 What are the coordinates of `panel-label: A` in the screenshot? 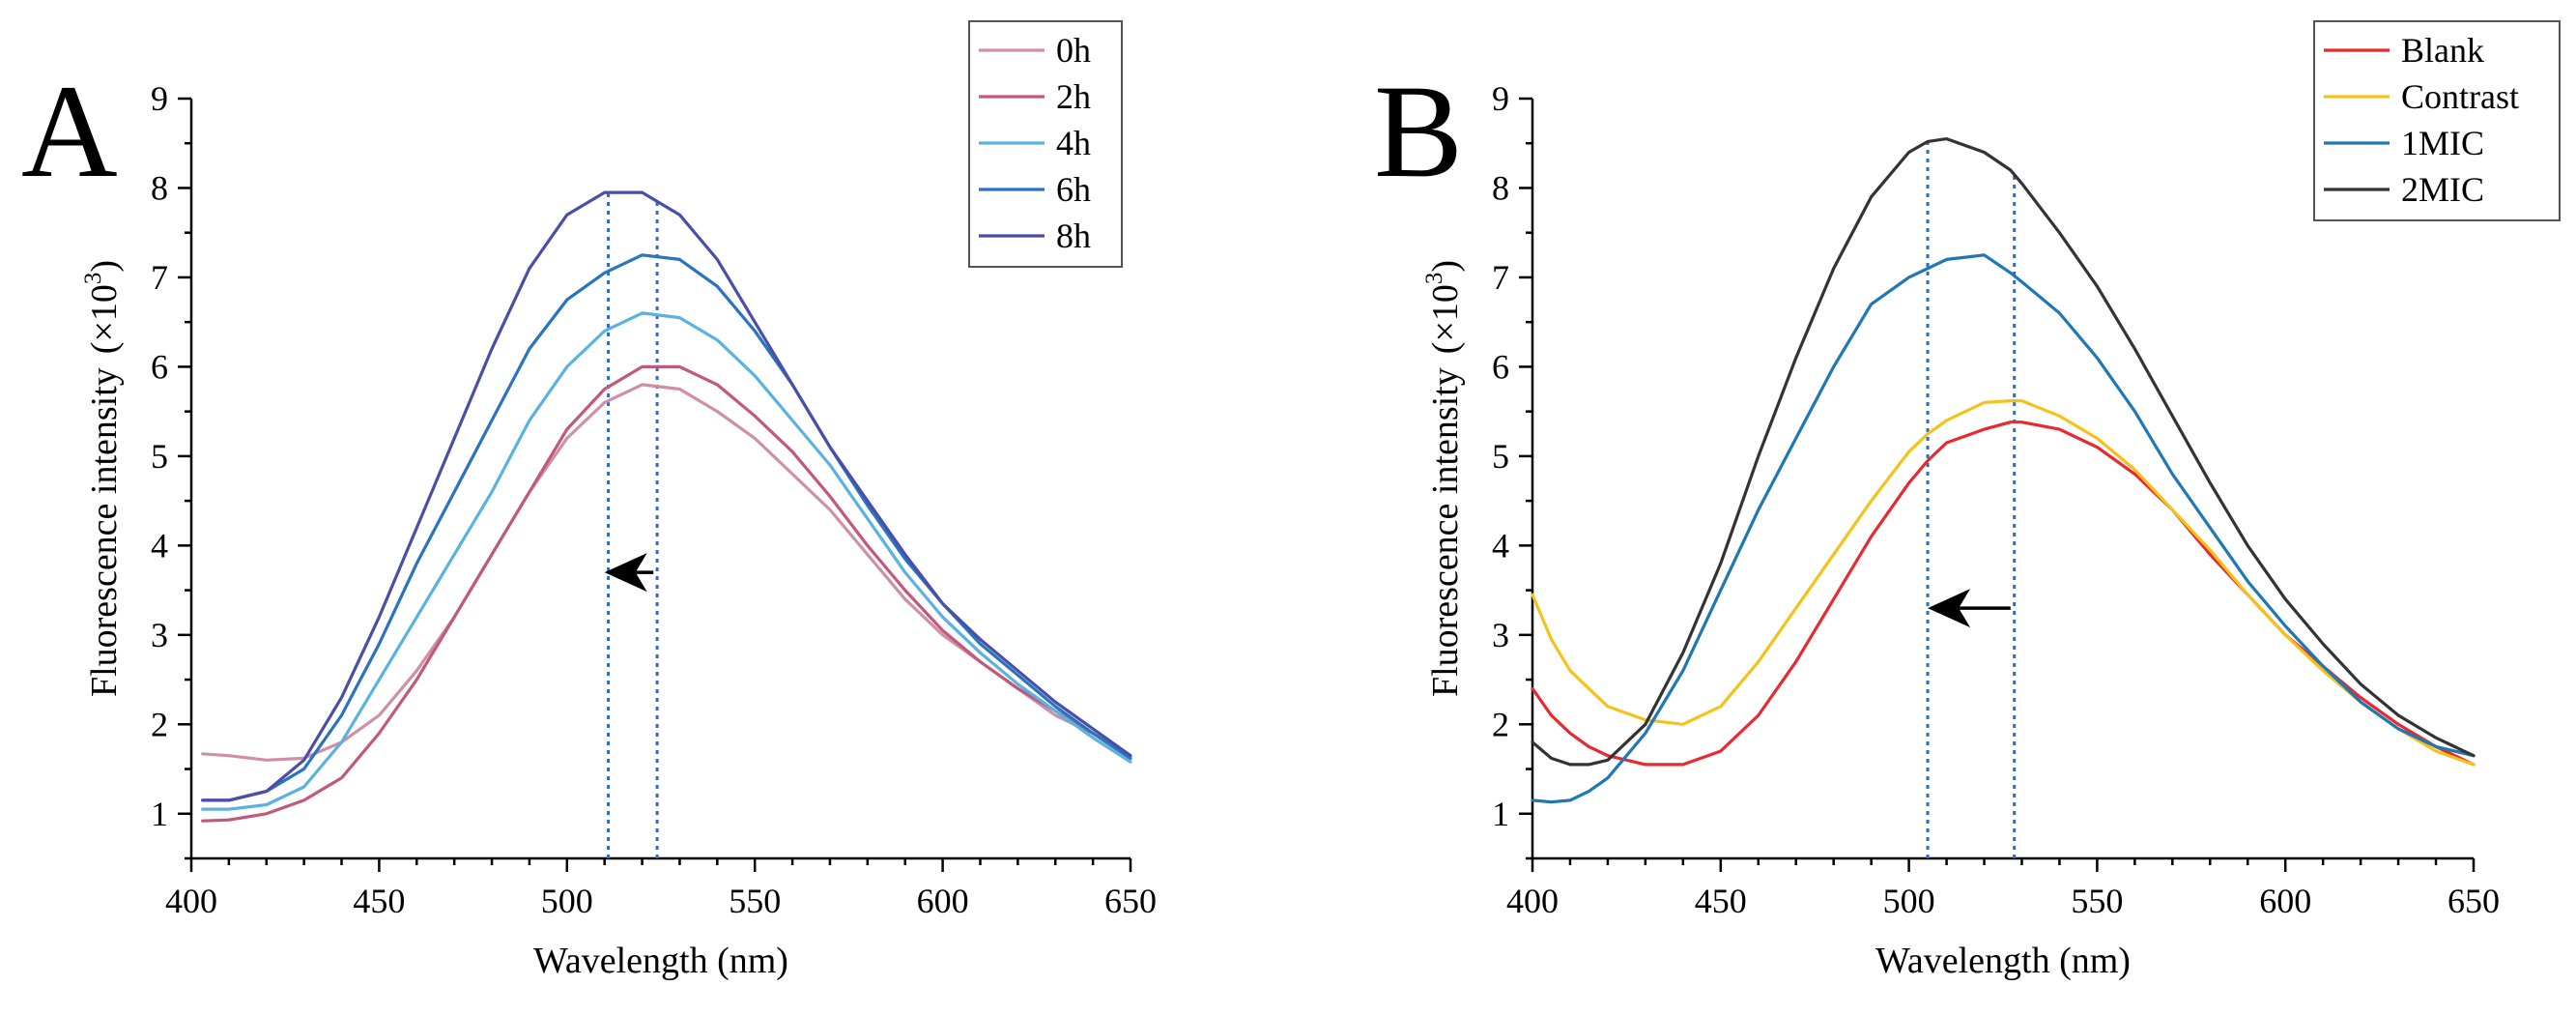 It's located at (70, 131).